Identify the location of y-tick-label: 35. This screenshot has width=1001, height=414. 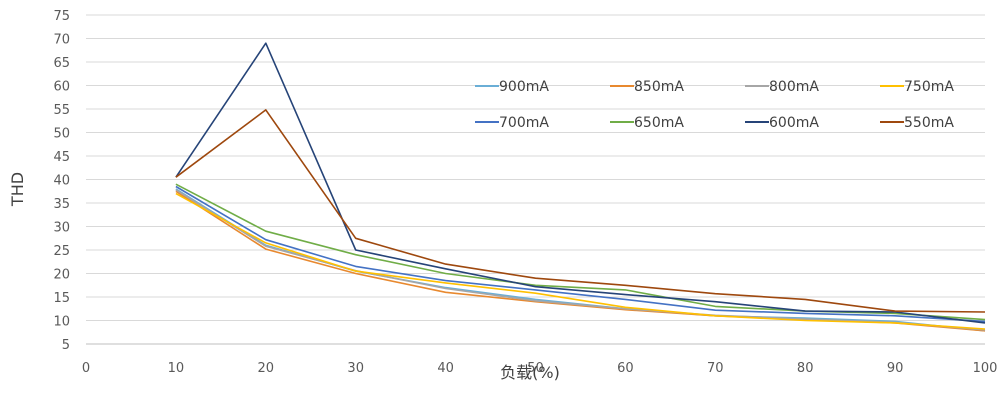
(61, 204).